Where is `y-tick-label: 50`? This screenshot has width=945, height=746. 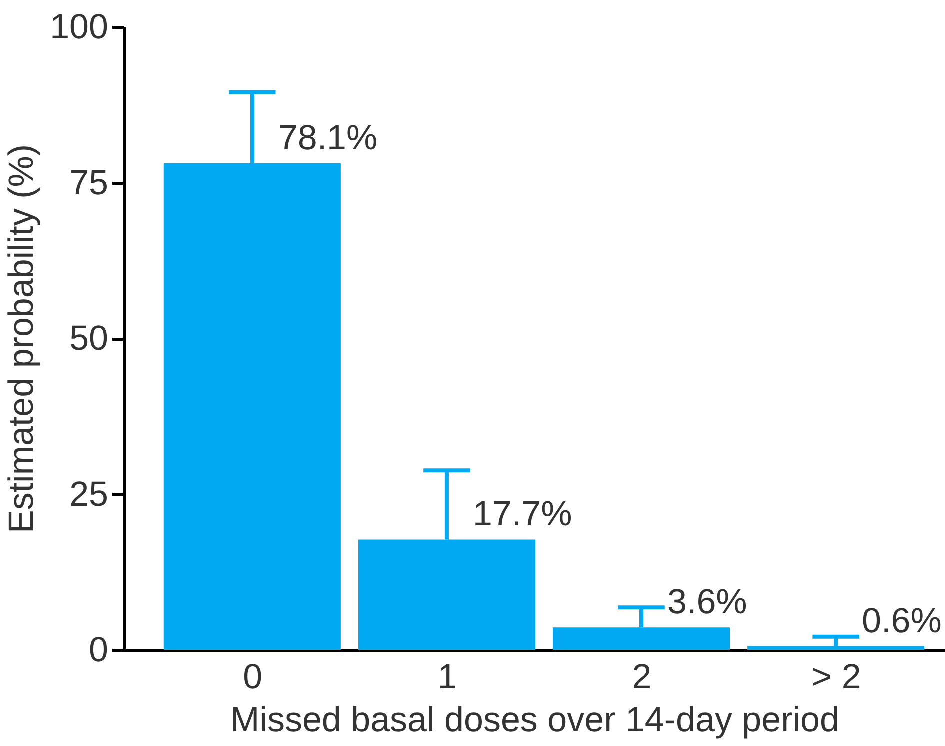
y-tick-label: 50 is located at coordinates (89, 338).